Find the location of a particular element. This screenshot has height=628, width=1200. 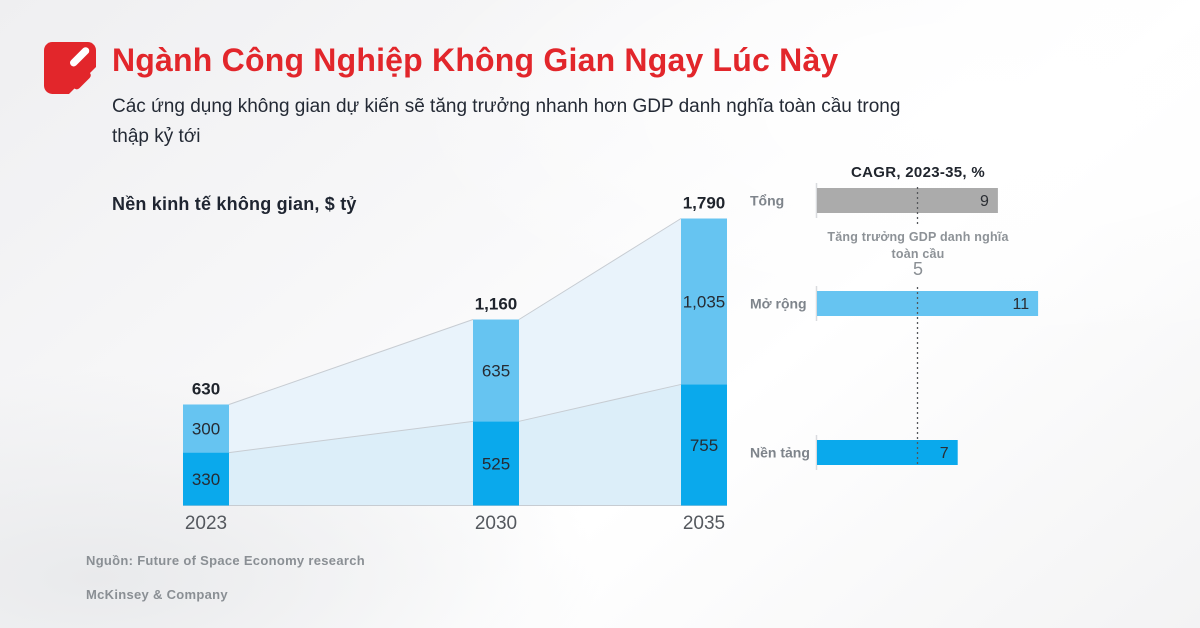

segment-value-label: 300 is located at coordinates (206, 429).